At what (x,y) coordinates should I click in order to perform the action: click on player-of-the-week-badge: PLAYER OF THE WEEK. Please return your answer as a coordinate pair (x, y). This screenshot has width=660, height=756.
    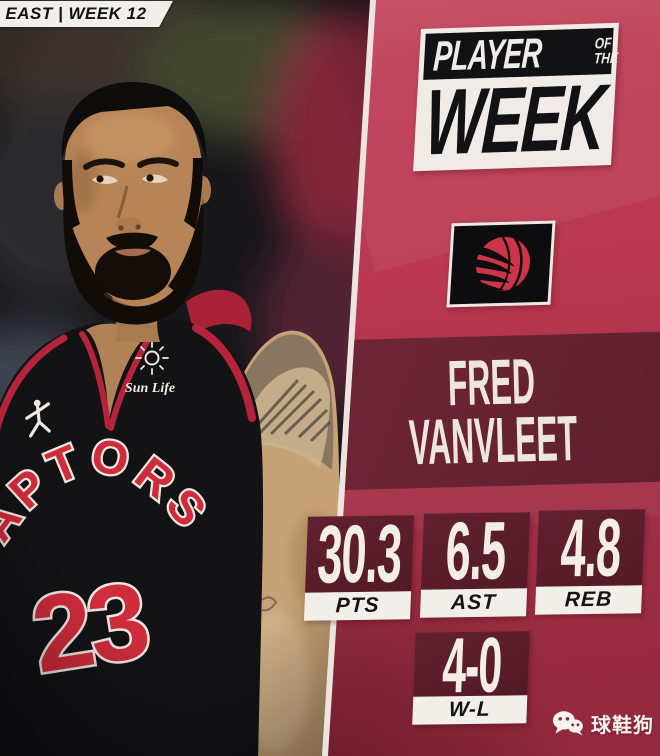
    Looking at the image, I should click on (516, 99).